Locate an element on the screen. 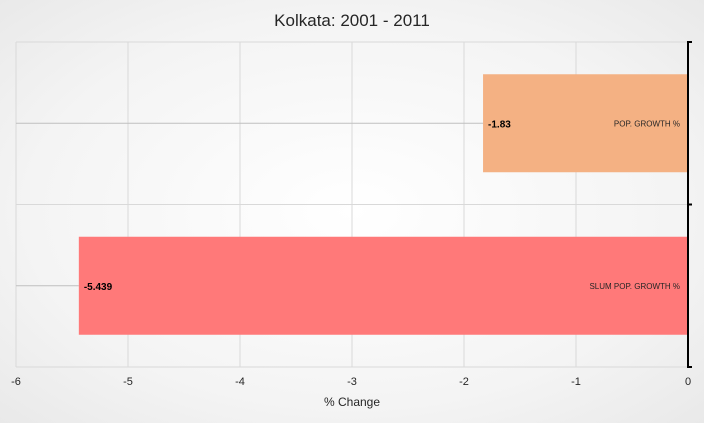 Image resolution: width=704 pixels, height=423 pixels. bar is located at coordinates (585, 123).